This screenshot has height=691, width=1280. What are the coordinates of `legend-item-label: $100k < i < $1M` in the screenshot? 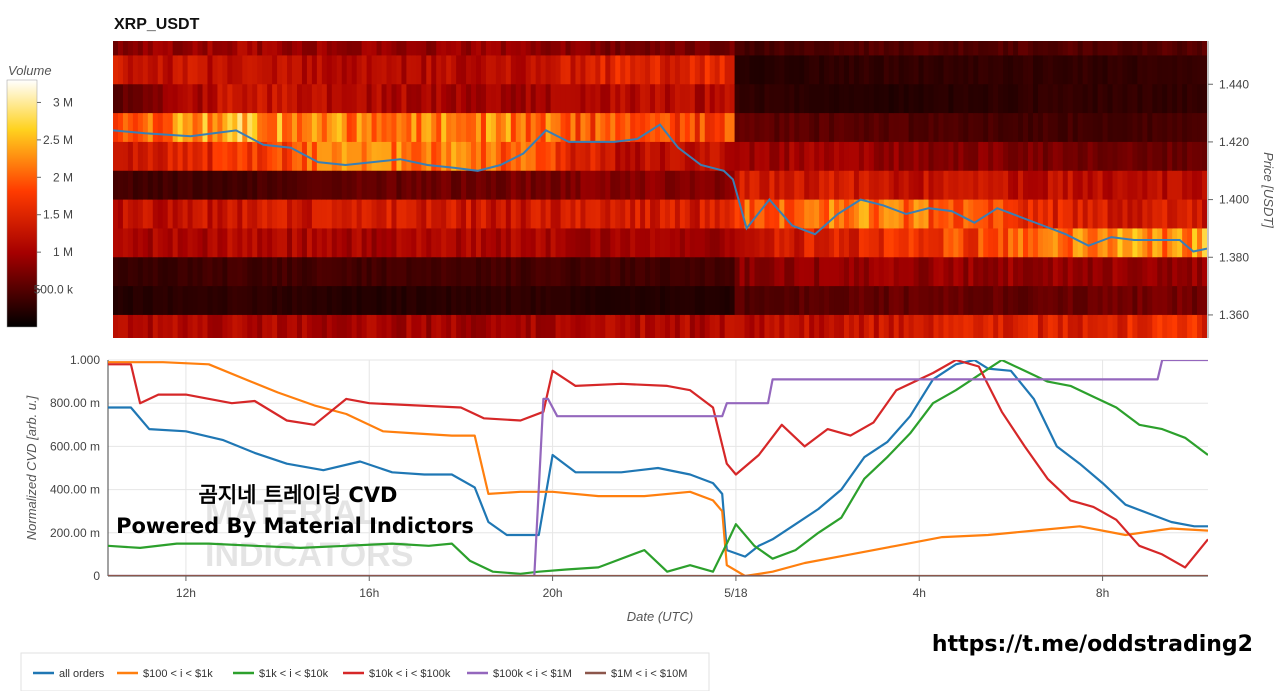 It's located at (532, 674).